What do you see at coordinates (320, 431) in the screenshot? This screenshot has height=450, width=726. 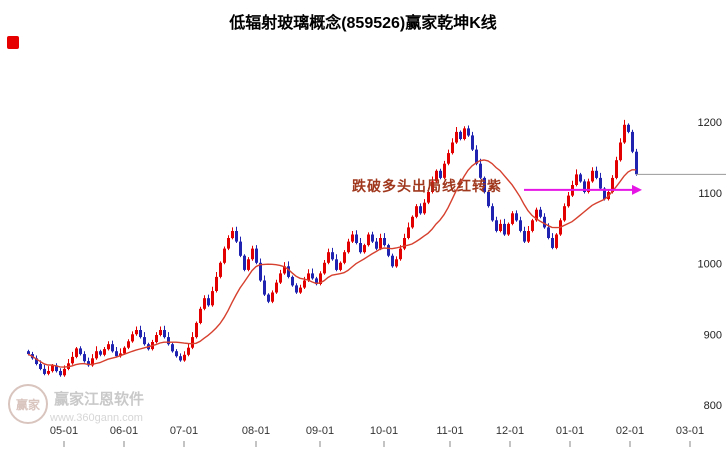 I see `x-axis-label: 09-01` at bounding box center [320, 431].